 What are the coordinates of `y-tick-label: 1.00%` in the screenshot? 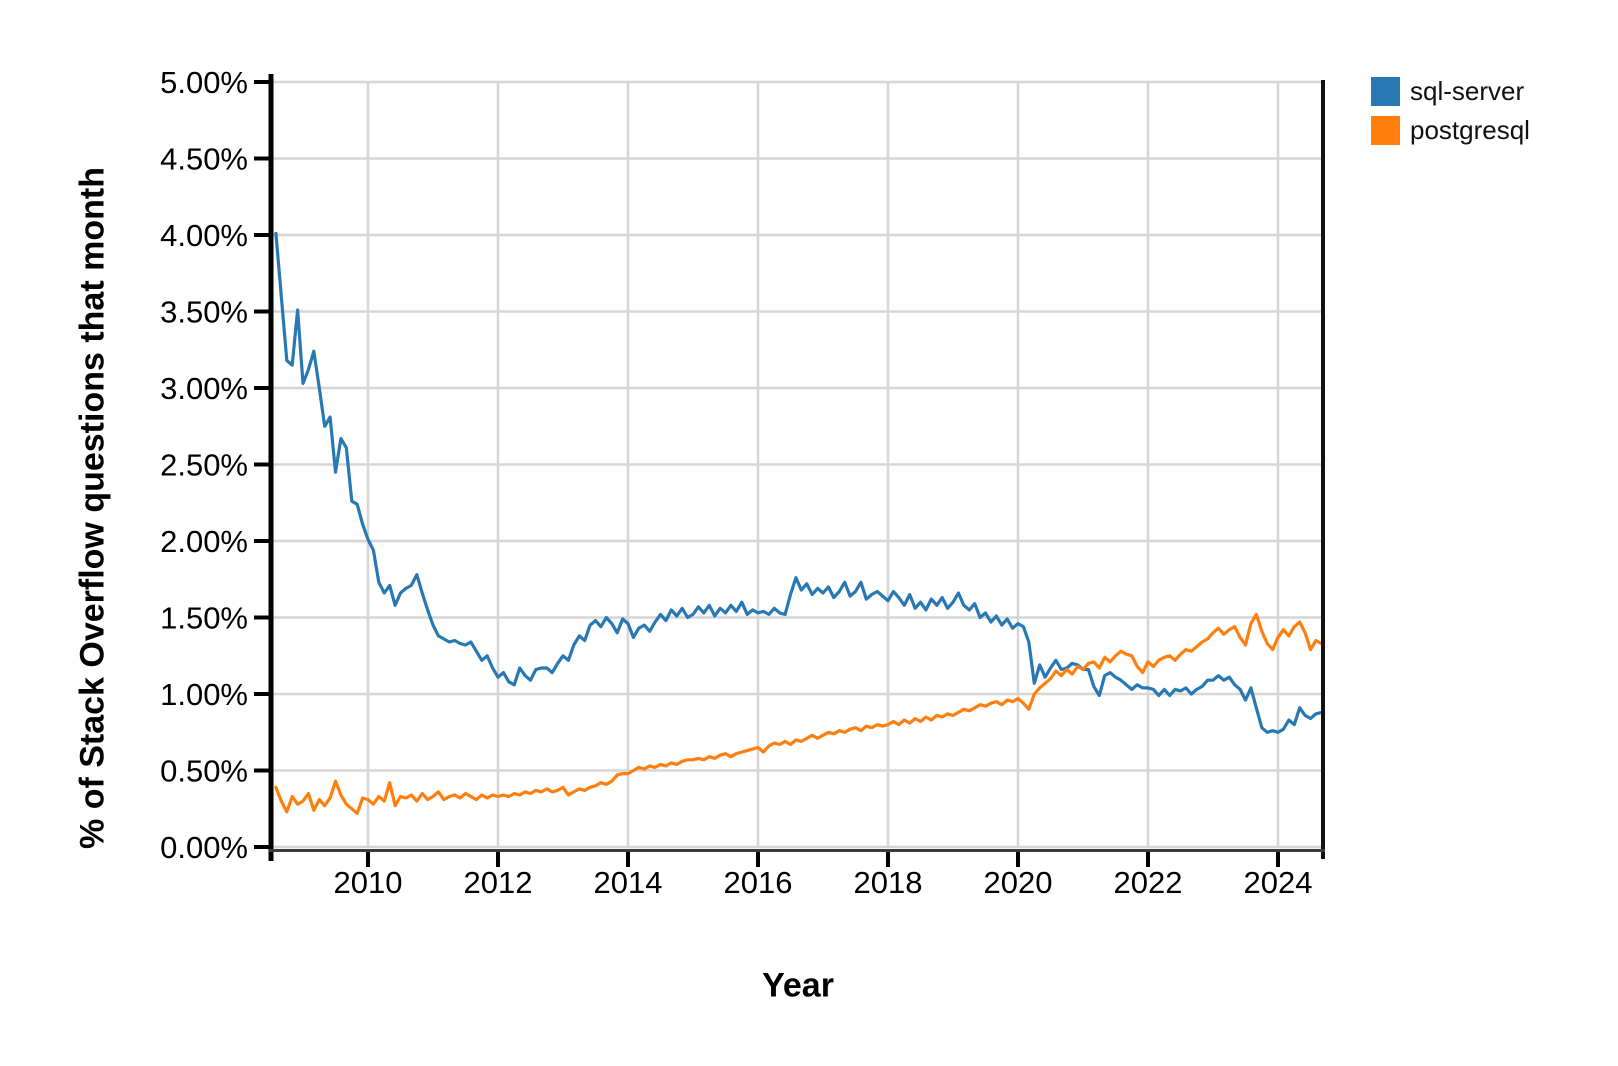 It's located at (204, 694).